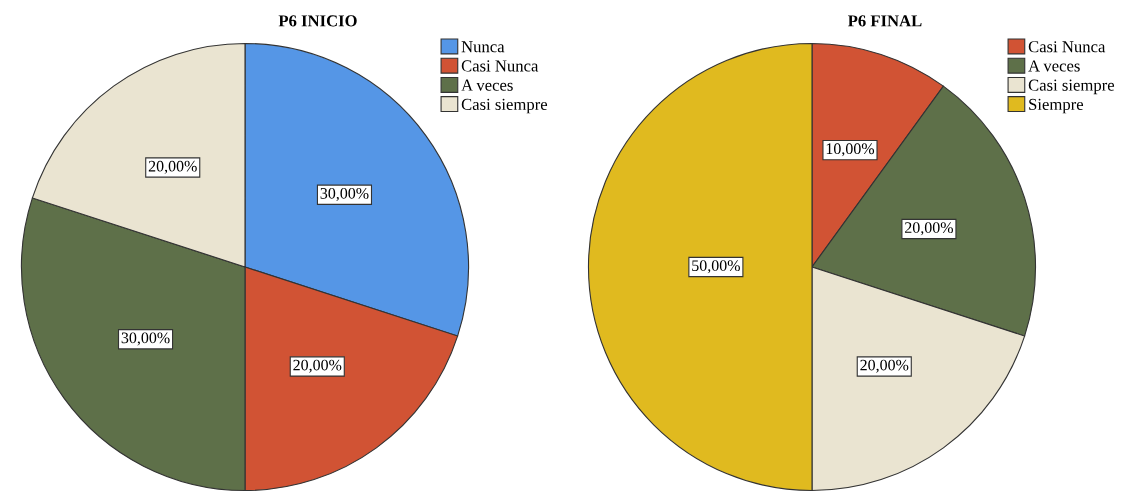 This screenshot has width=1147, height=497. I want to click on chart-title: P6 FINAL, so click(884, 21).